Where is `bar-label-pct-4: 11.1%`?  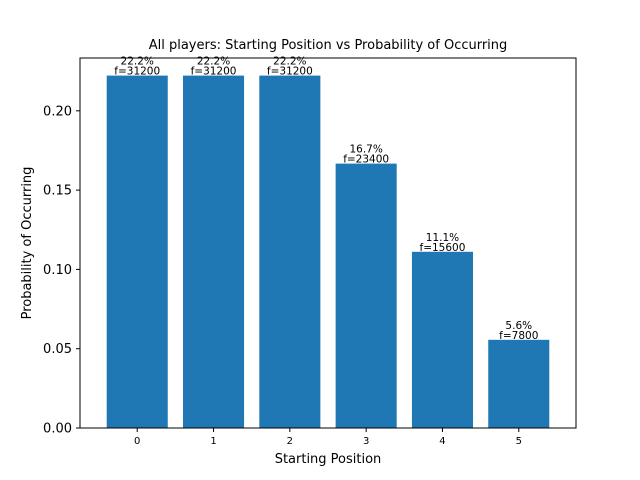
bar-label-pct-4: 11.1% is located at coordinates (442, 238).